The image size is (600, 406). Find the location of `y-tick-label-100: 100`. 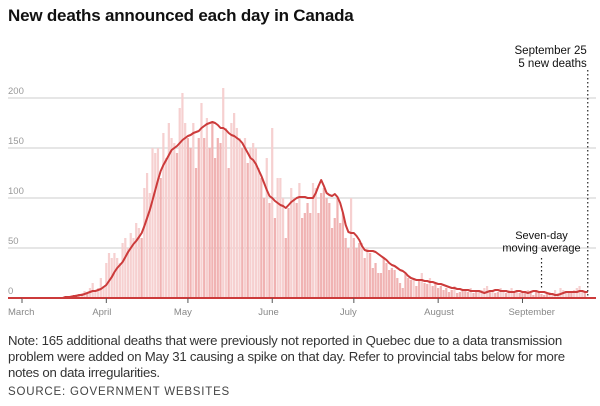

y-tick-label-100: 100 is located at coordinates (16, 191).